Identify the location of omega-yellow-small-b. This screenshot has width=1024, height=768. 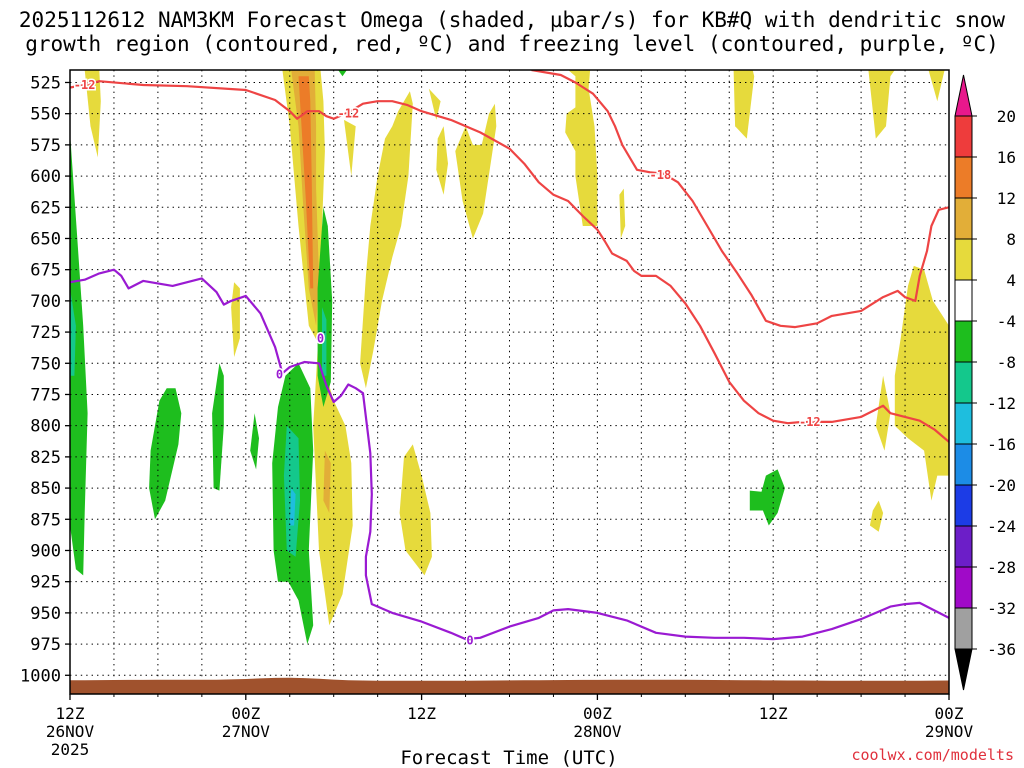
(350, 148).